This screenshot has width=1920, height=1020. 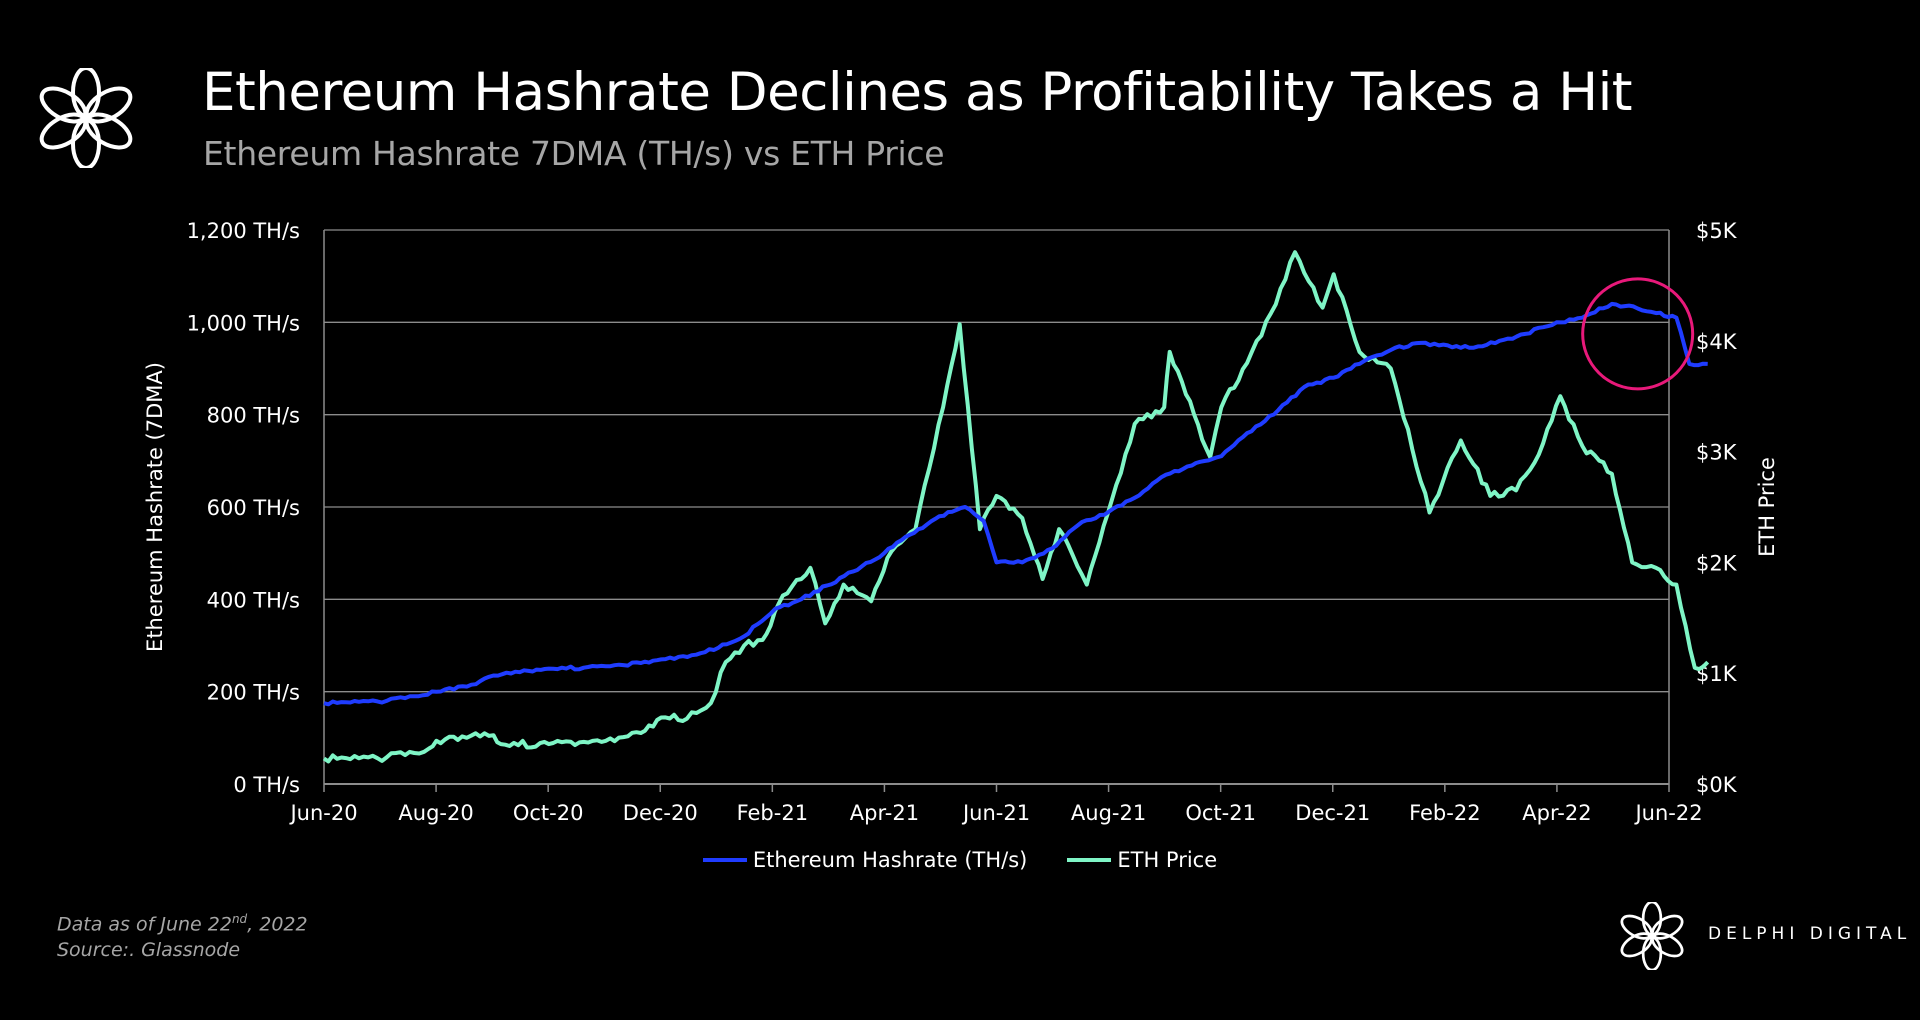 What do you see at coordinates (1089, 860) in the screenshot?
I see `legend-swatch-price` at bounding box center [1089, 860].